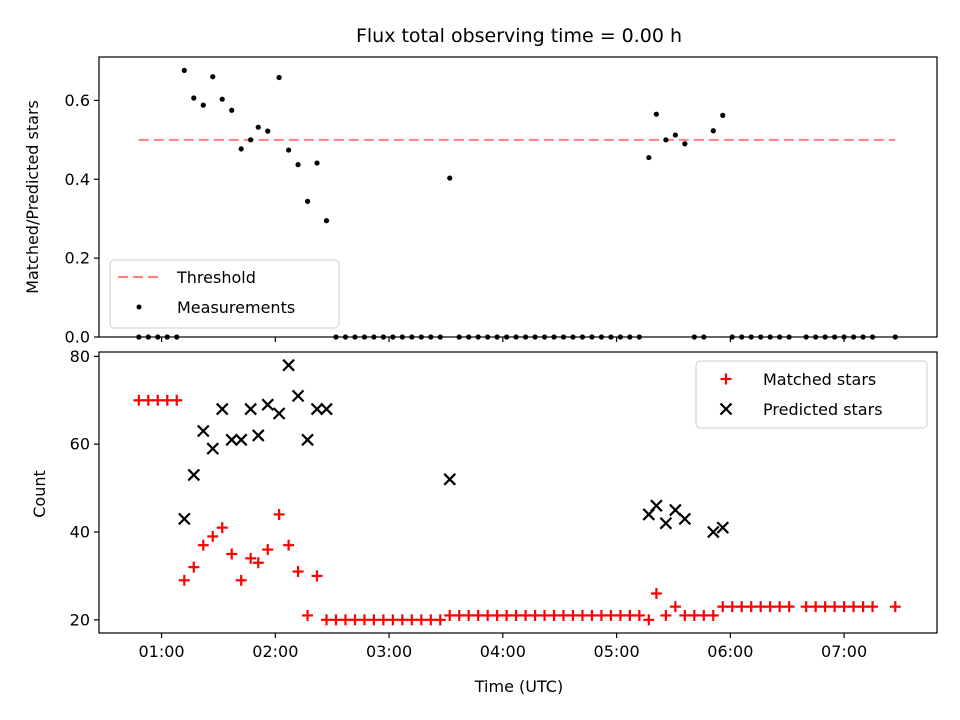 The height and width of the screenshot is (720, 960). What do you see at coordinates (811, 394) in the screenshot?
I see `bottom-legend: Matched stars Predicted stars` at bounding box center [811, 394].